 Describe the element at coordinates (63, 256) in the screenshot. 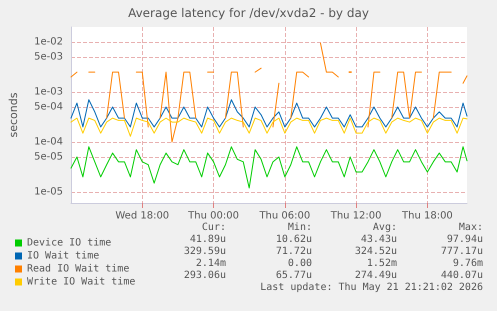

I see `legend-label: IO Wait time` at that location.